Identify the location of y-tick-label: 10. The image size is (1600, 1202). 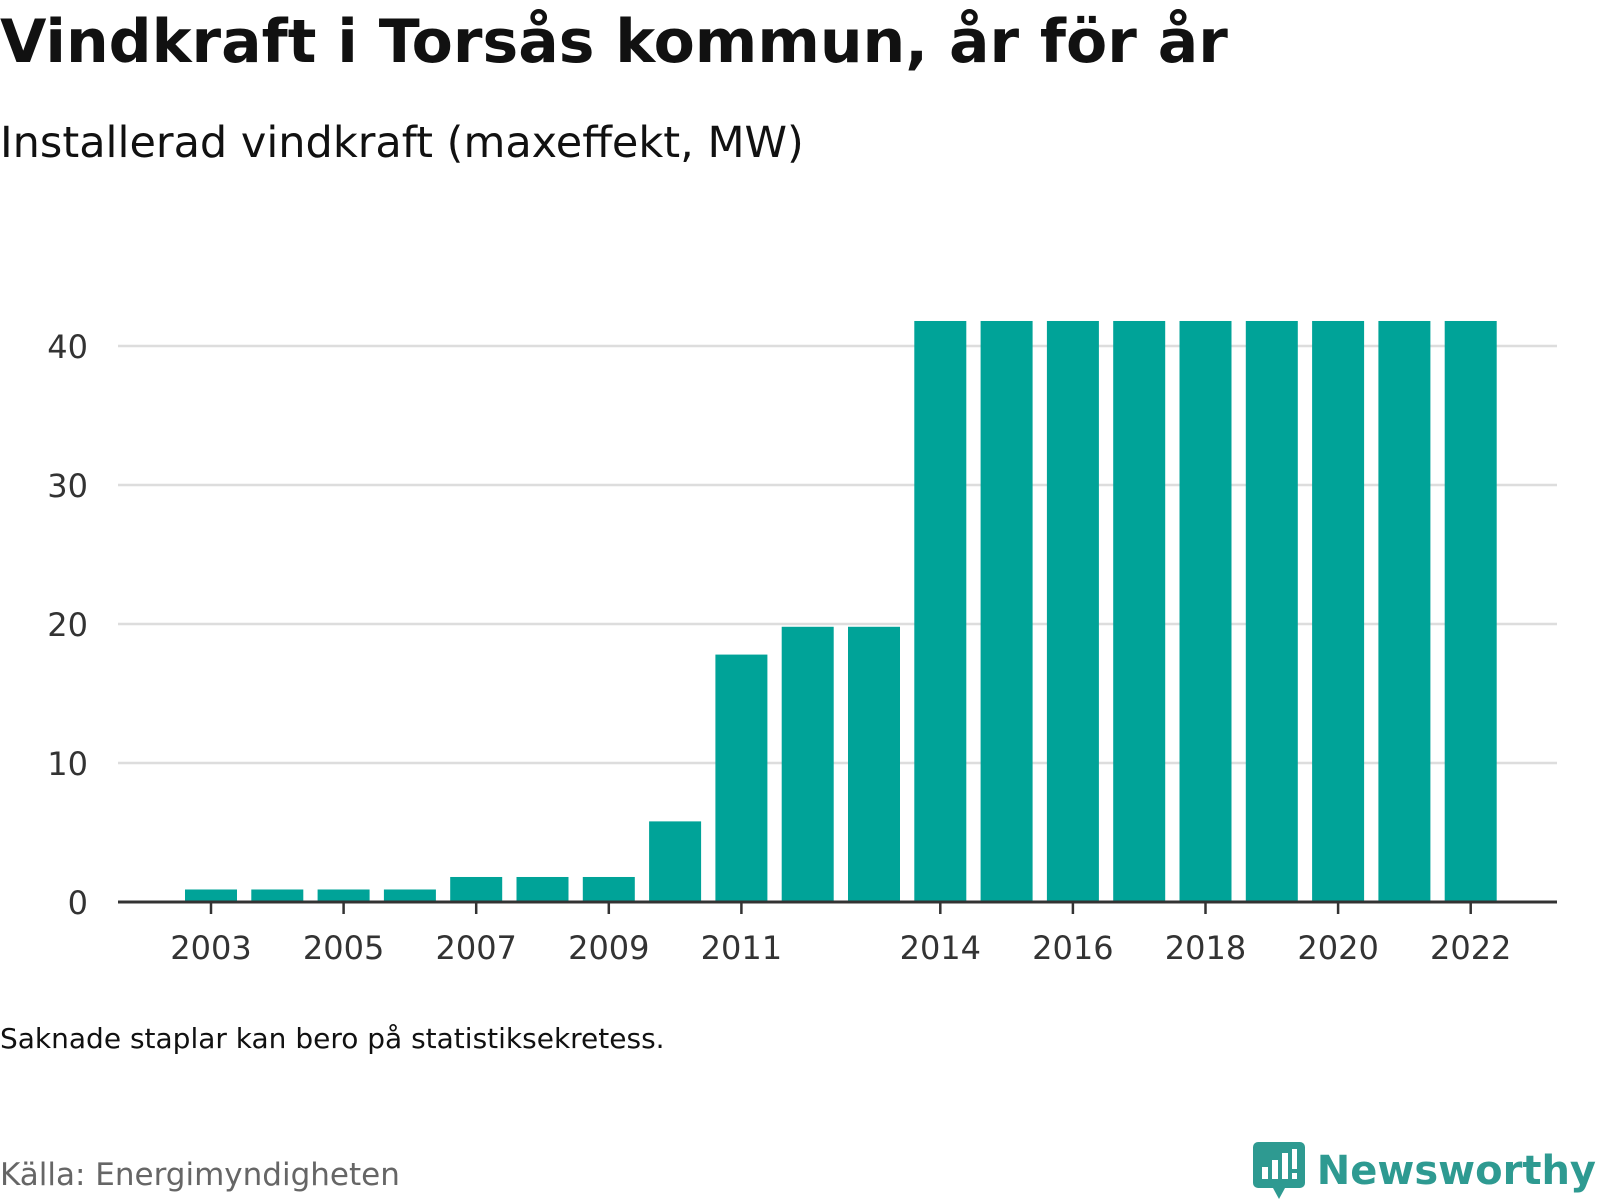
(67, 764).